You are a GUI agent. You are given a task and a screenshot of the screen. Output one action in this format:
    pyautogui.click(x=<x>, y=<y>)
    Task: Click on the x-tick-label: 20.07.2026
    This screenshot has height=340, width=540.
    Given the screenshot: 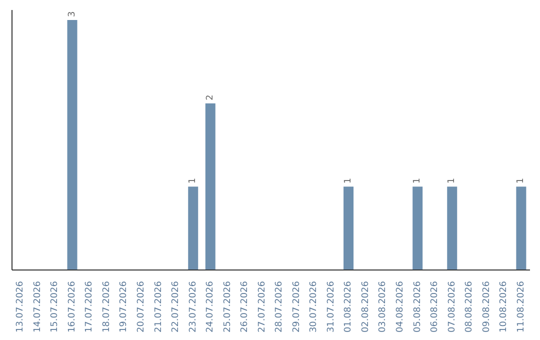 What is the action you would take?
    pyautogui.click(x=141, y=306)
    